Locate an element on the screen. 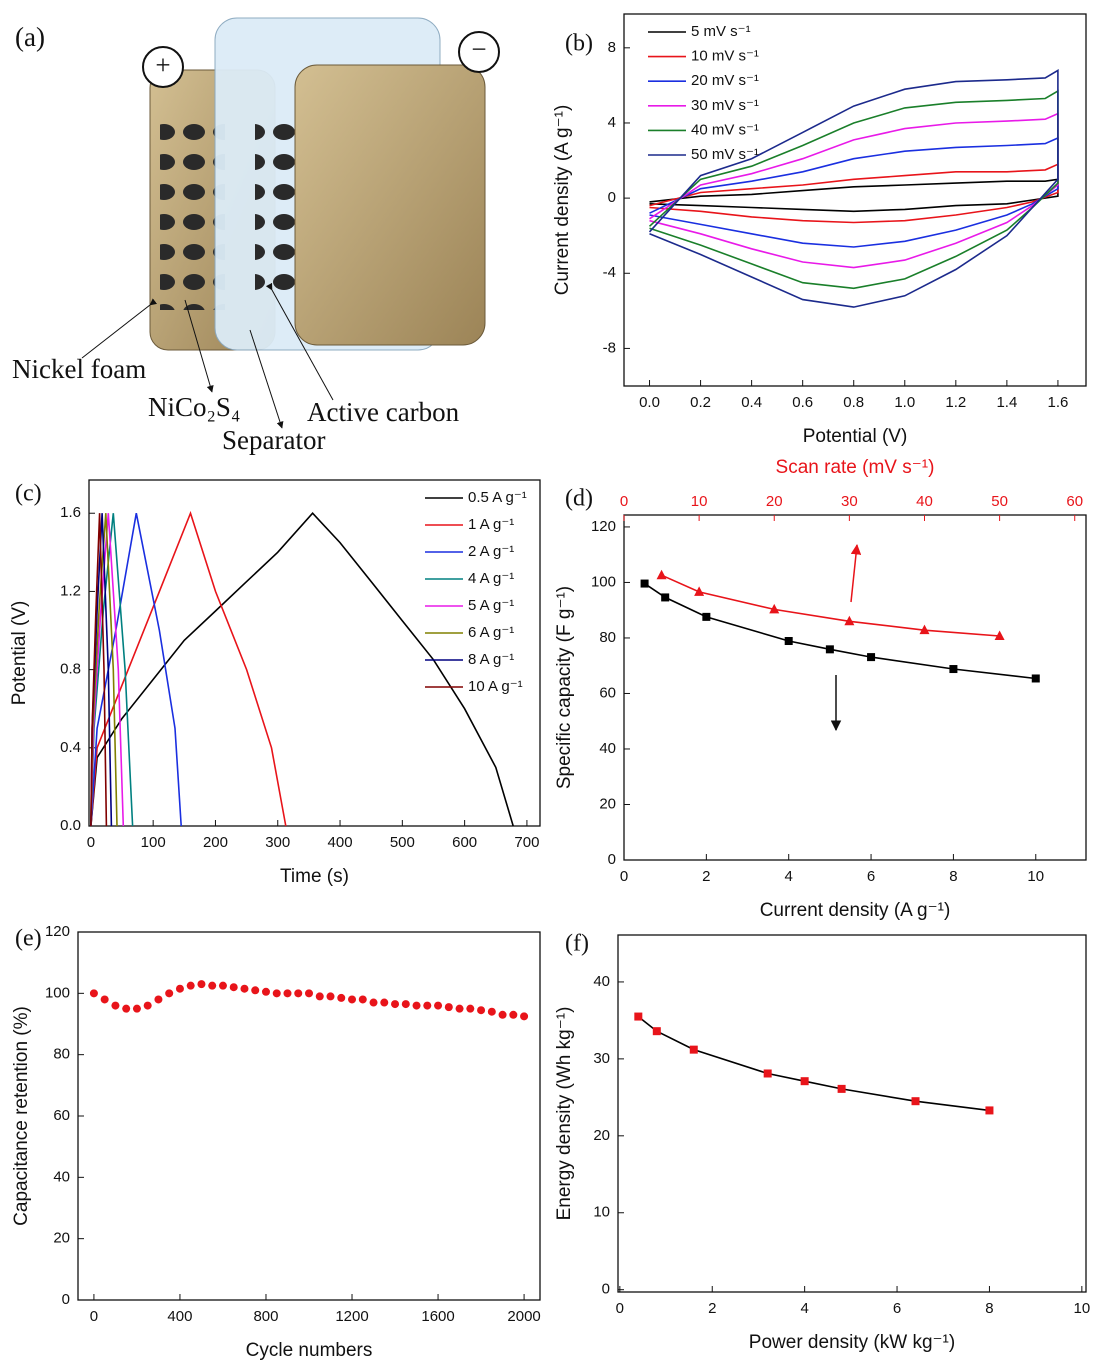 The height and width of the screenshot is (1361, 1095). y-tick-label: 0.4 is located at coordinates (70, 747).